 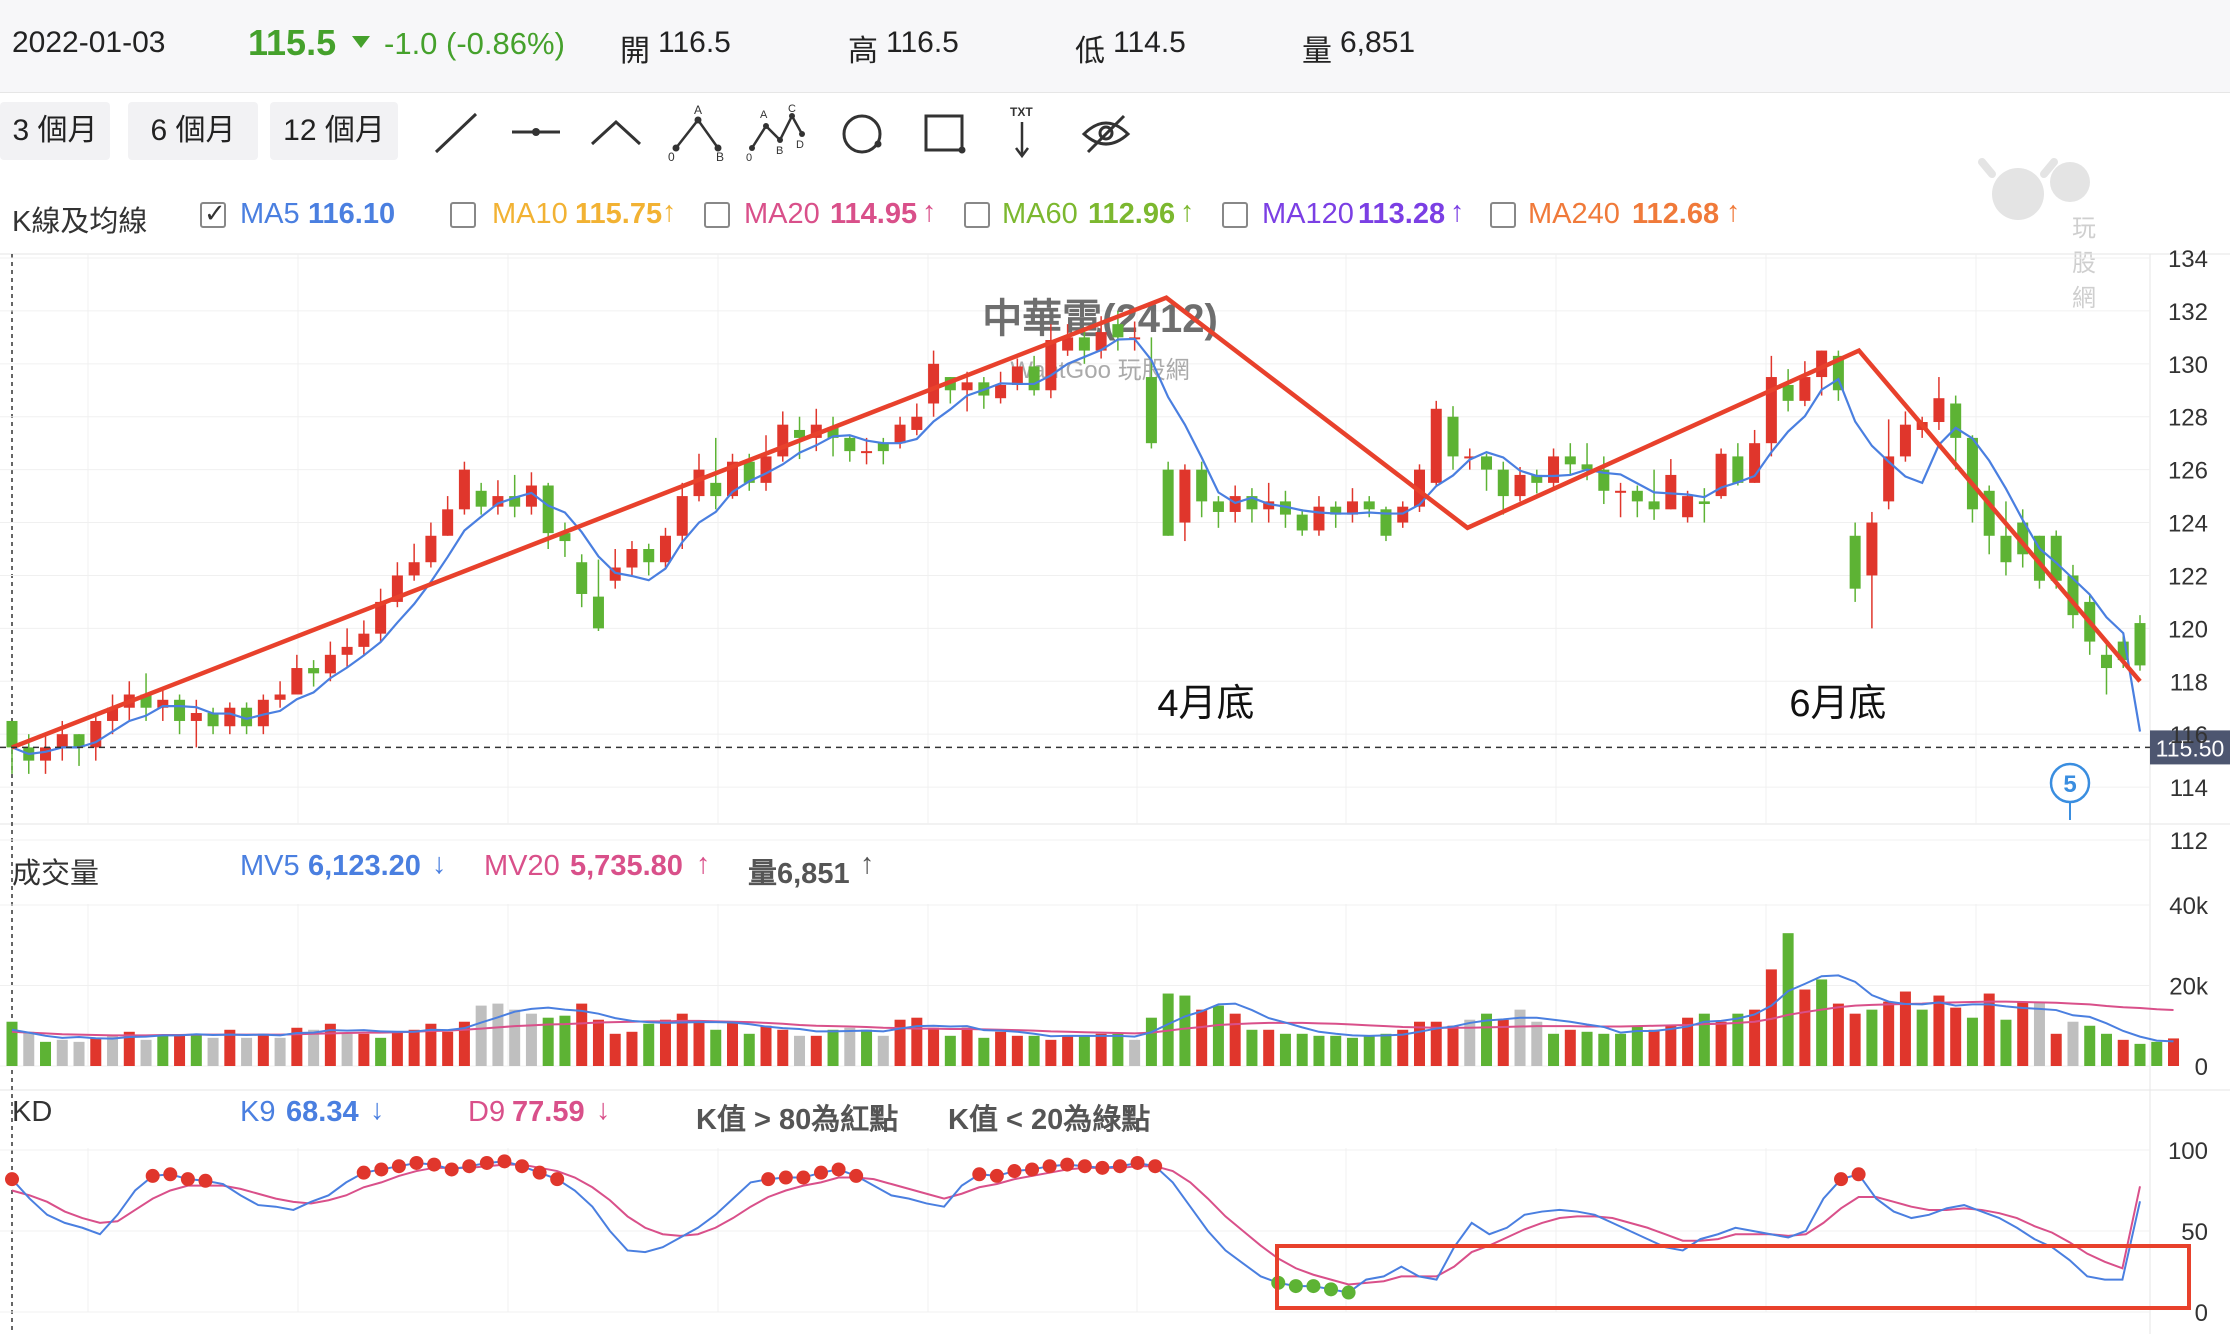 I want to click on ma240-arrow: ↑, so click(x=1733, y=212).